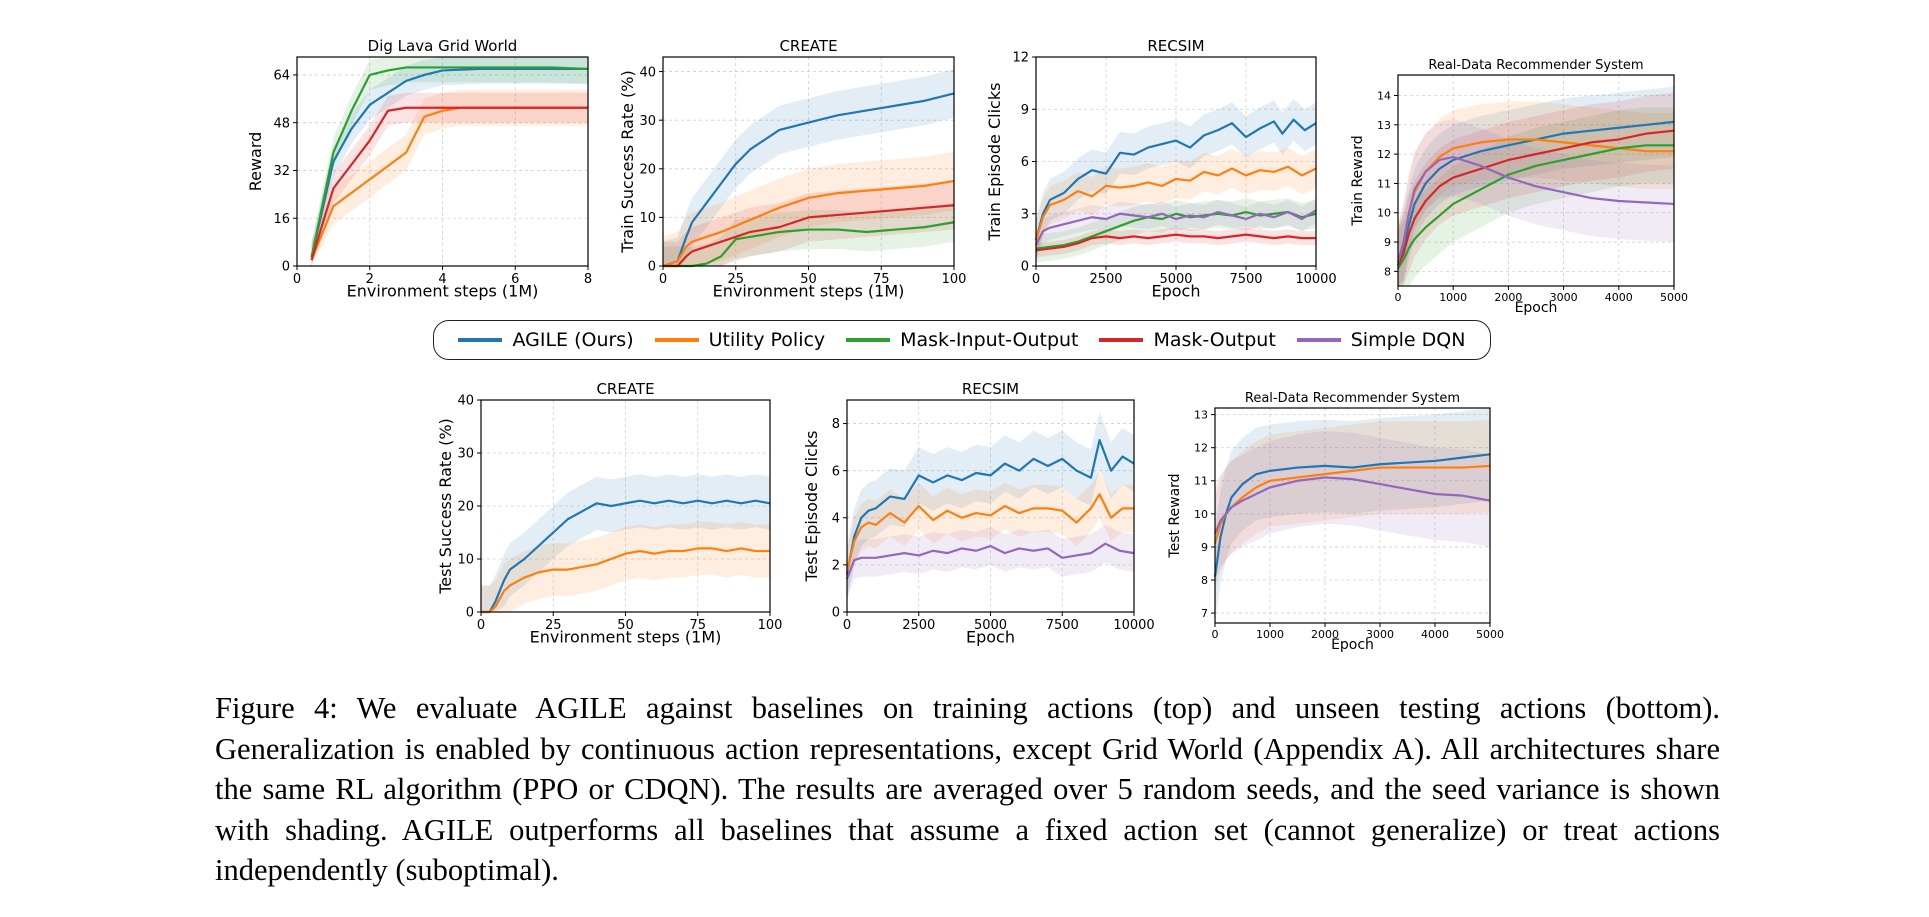 The height and width of the screenshot is (917, 1929). I want to click on y-tick-label: 30, so click(465, 454).